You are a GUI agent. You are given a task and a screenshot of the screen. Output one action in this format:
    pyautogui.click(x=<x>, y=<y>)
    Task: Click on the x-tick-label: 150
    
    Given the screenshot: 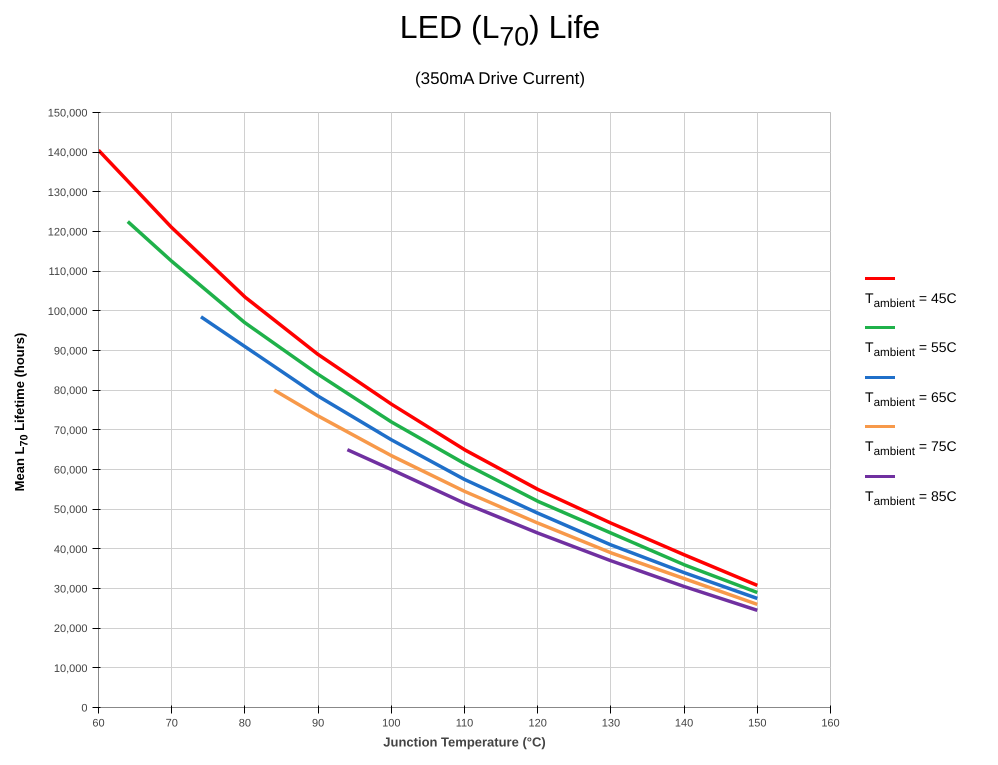 What is the action you would take?
    pyautogui.click(x=757, y=724)
    